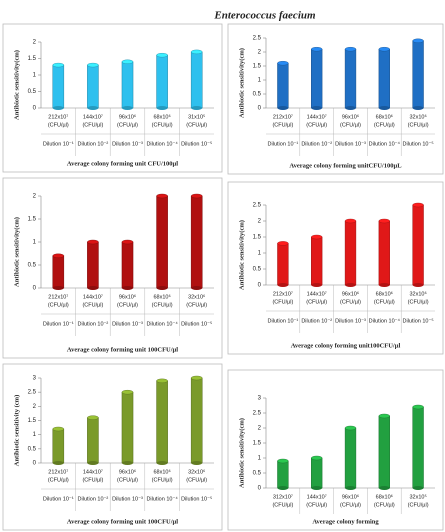 The image size is (445, 532). What do you see at coordinates (345, 521) in the screenshot?
I see `x-axis-label: Average colony forming` at bounding box center [345, 521].